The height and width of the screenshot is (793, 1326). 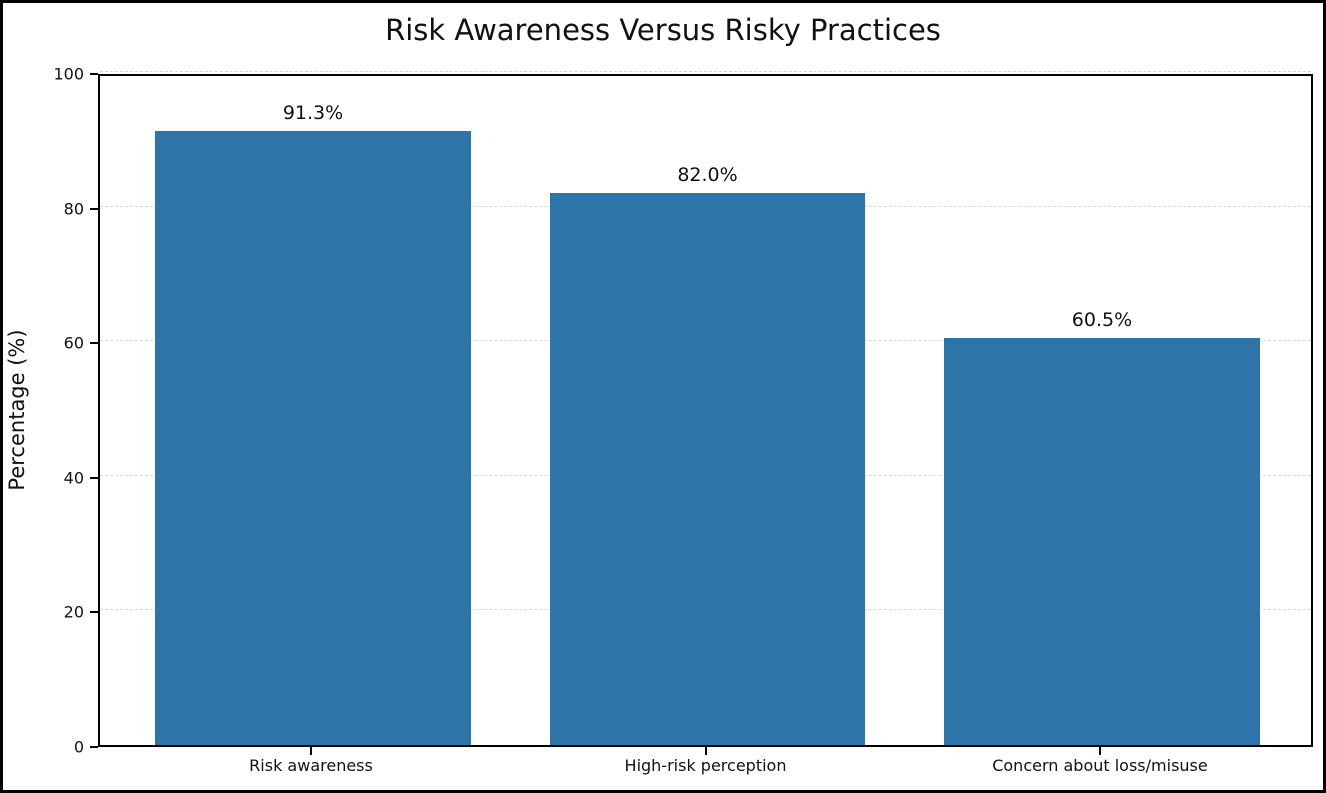 I want to click on y-tick-label: 20, so click(x=73, y=612).